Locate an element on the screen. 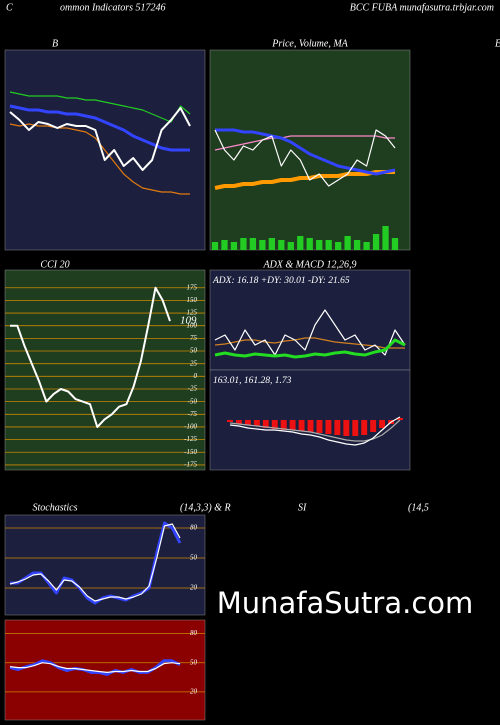  y-tick-label: -50 is located at coordinates (193, 401).